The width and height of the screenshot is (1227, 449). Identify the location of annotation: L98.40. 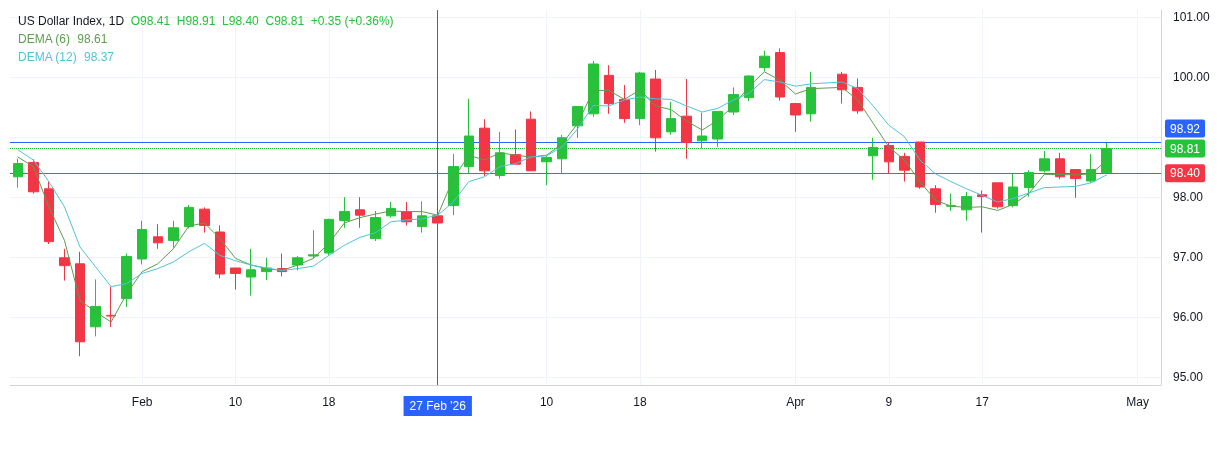
(241, 21).